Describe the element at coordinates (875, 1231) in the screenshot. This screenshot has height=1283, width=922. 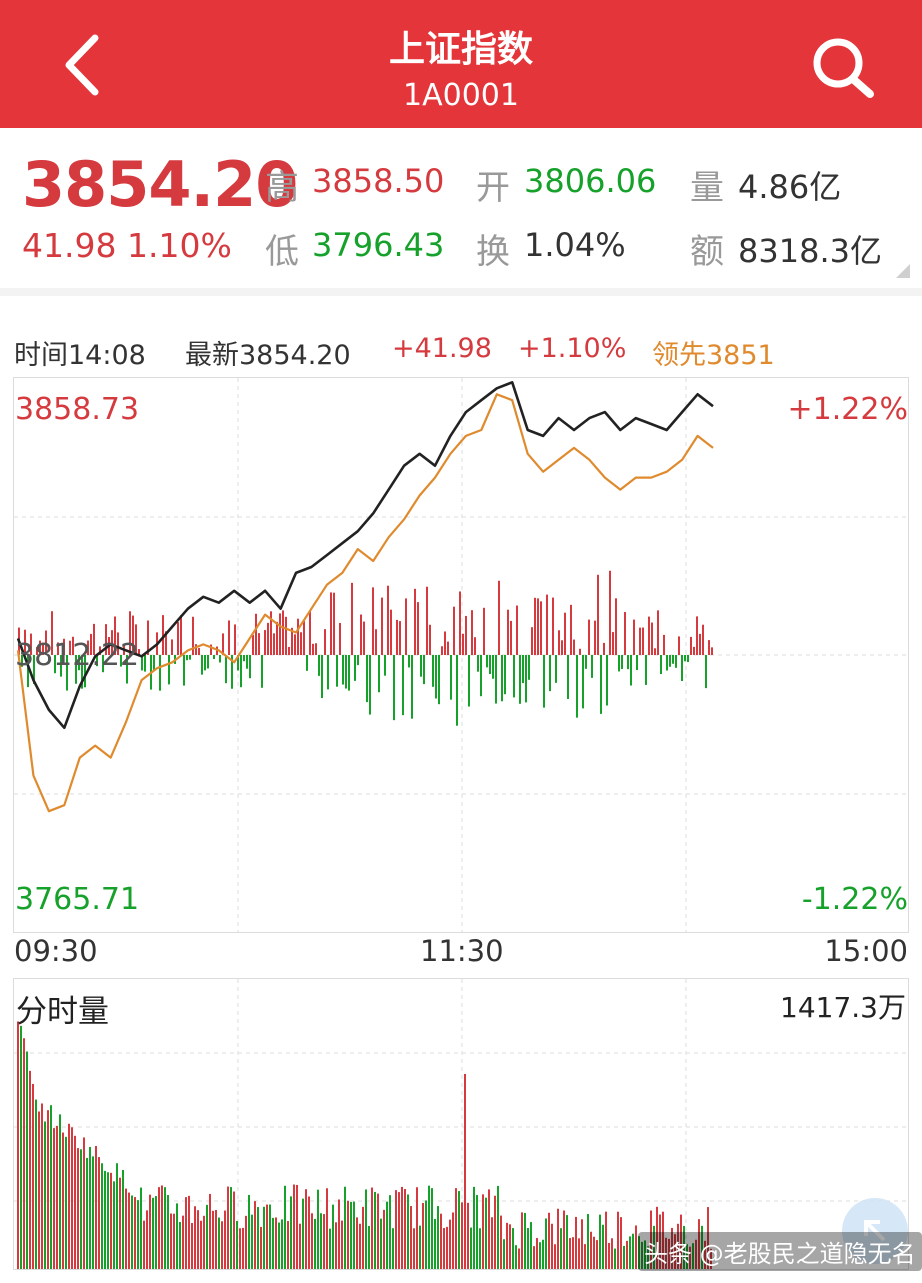
I see `scroll-top-button` at that location.